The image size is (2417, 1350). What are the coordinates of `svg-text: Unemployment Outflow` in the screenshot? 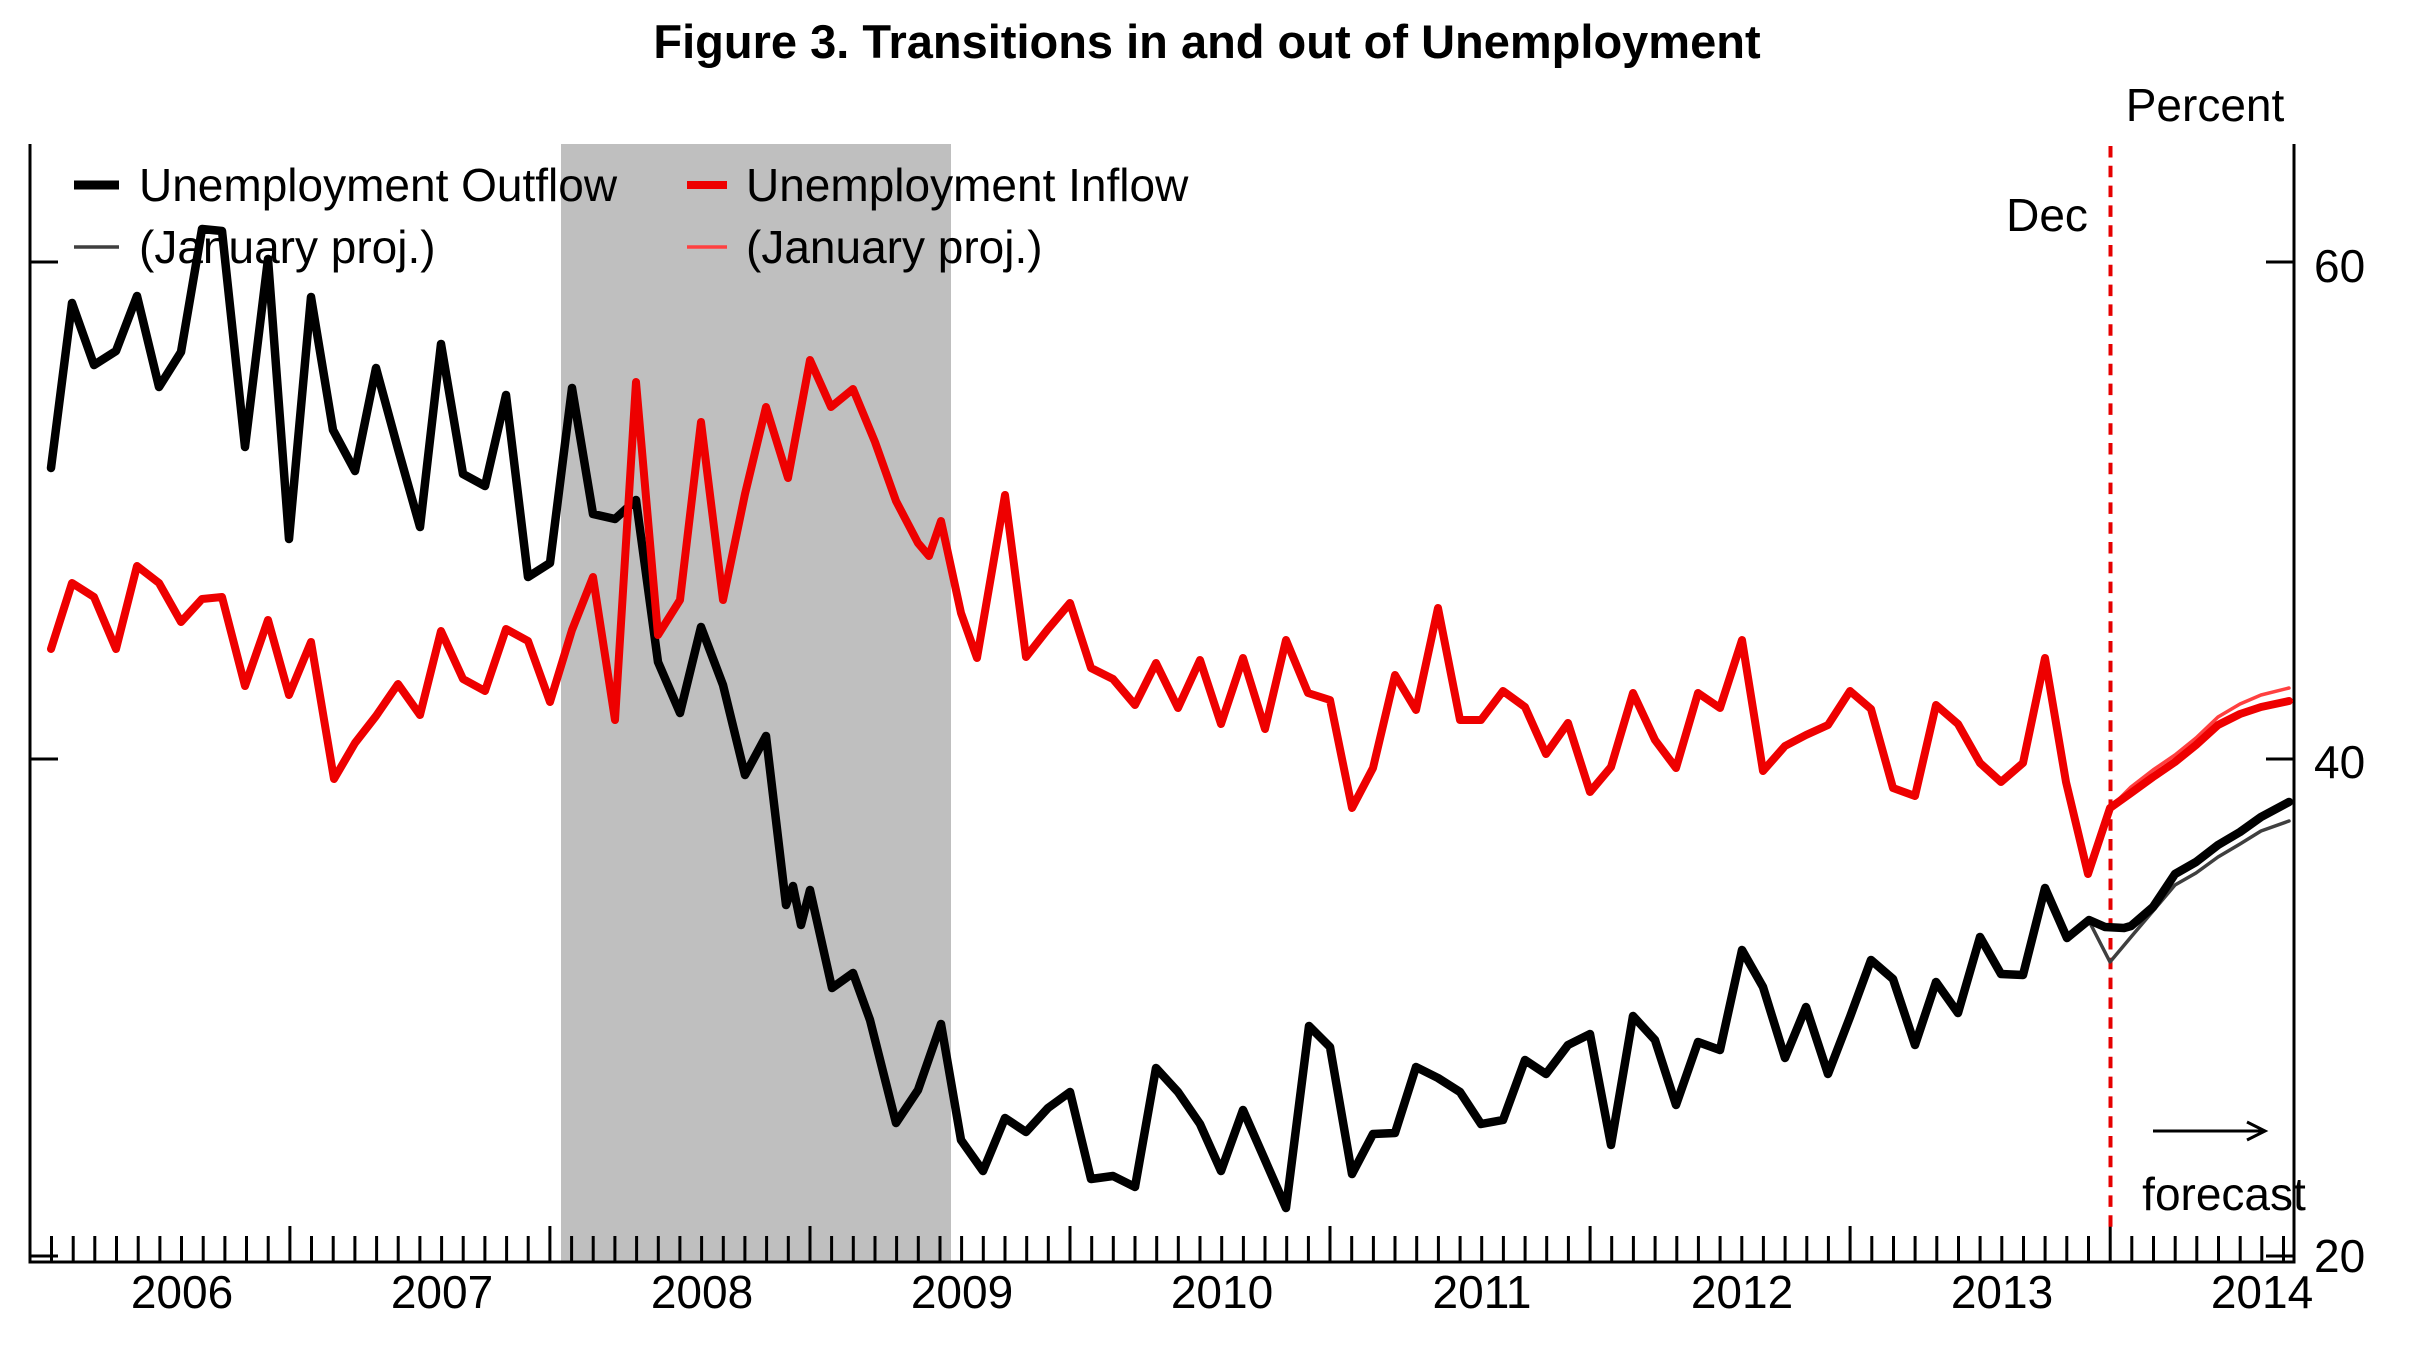 It's located at (378, 185).